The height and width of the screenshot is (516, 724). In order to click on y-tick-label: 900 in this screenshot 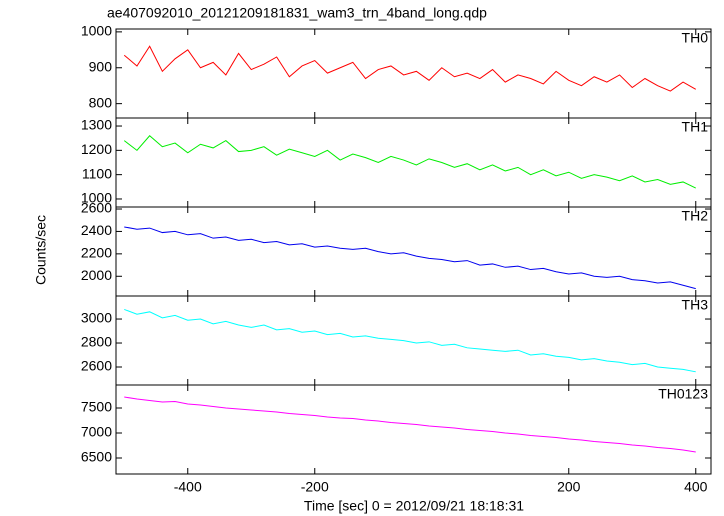, I will do `click(101, 66)`.